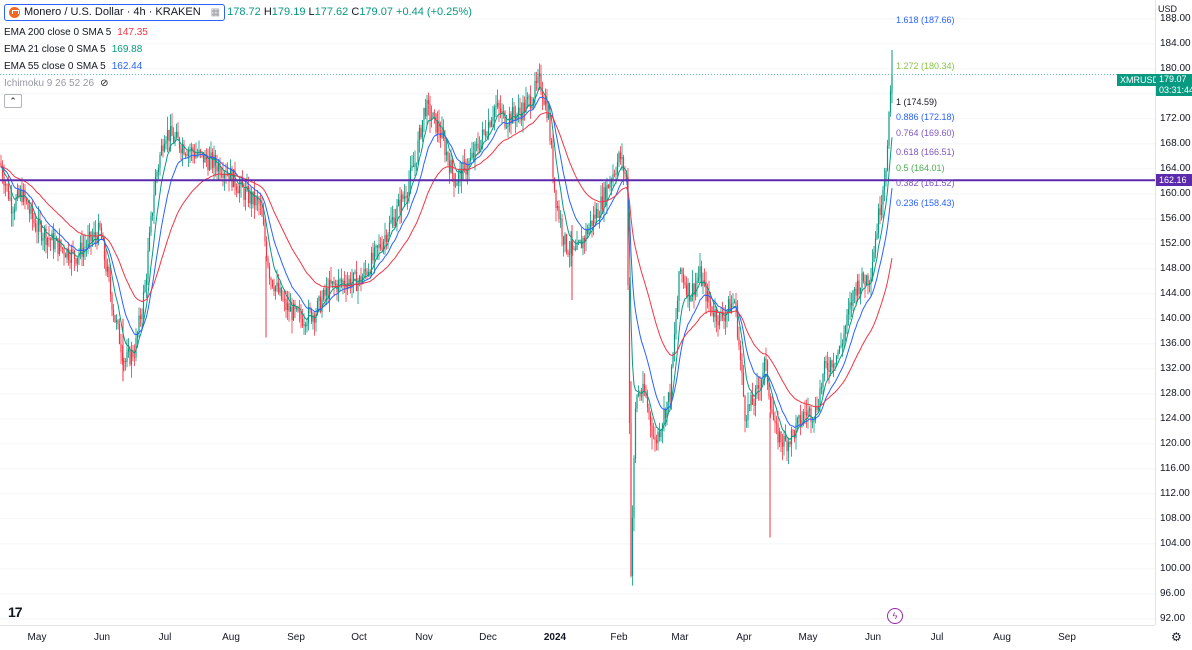  Describe the element at coordinates (920, 167) in the screenshot. I see `fib-level-label: 0.5 (164.01)` at that location.